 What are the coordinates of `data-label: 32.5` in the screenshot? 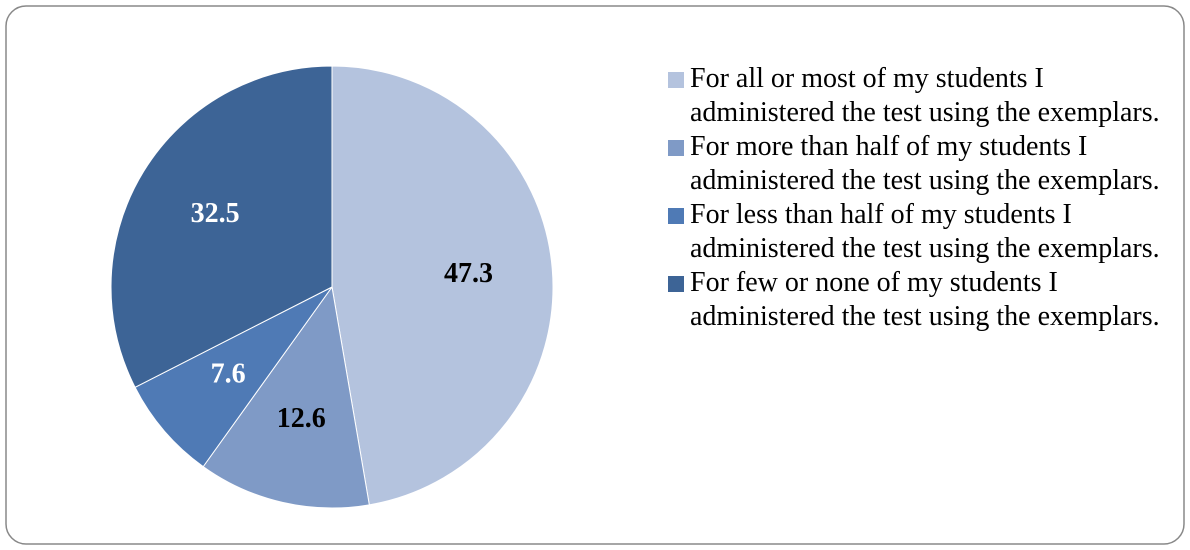 It's located at (215, 213).